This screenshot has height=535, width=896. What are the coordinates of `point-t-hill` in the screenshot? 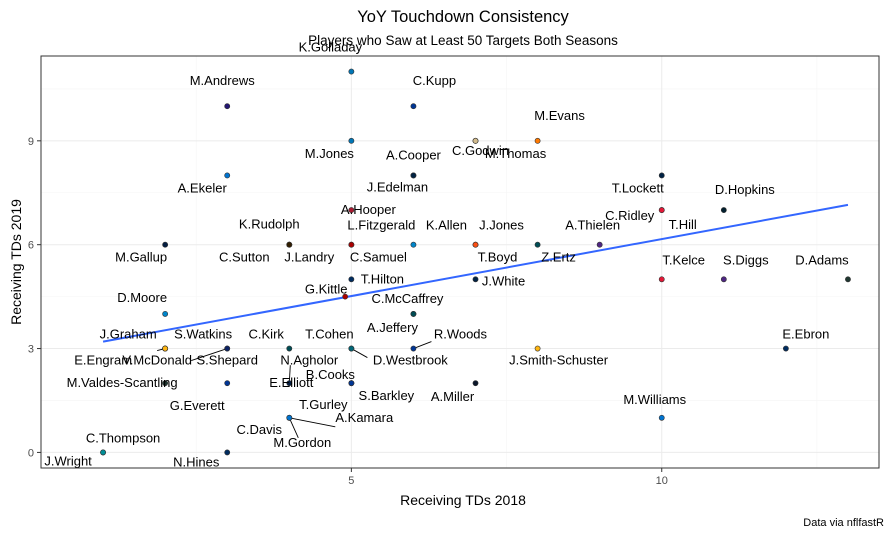 It's located at (661, 210).